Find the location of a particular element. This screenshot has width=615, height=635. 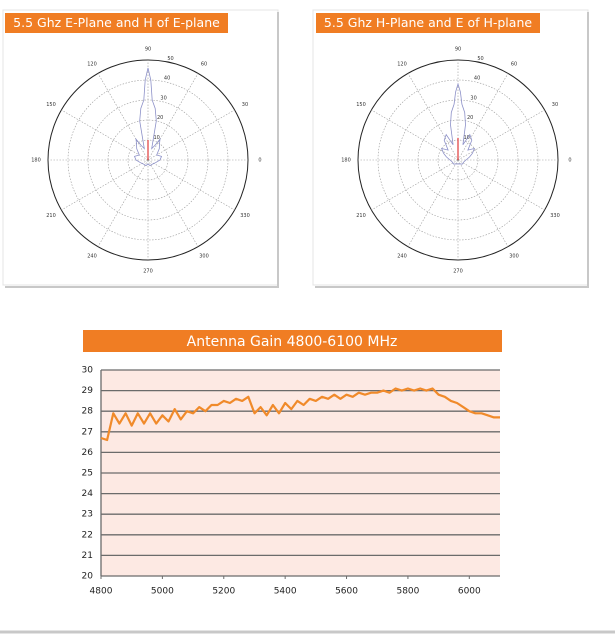

y-tick-label: 26 is located at coordinates (88, 453).